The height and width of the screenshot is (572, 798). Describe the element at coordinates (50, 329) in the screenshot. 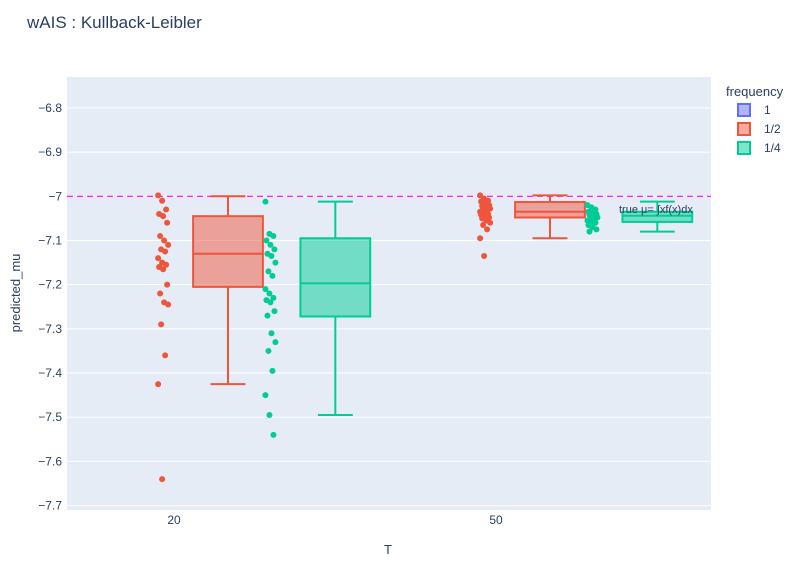

I see `y-tick-label: −7.3` at that location.